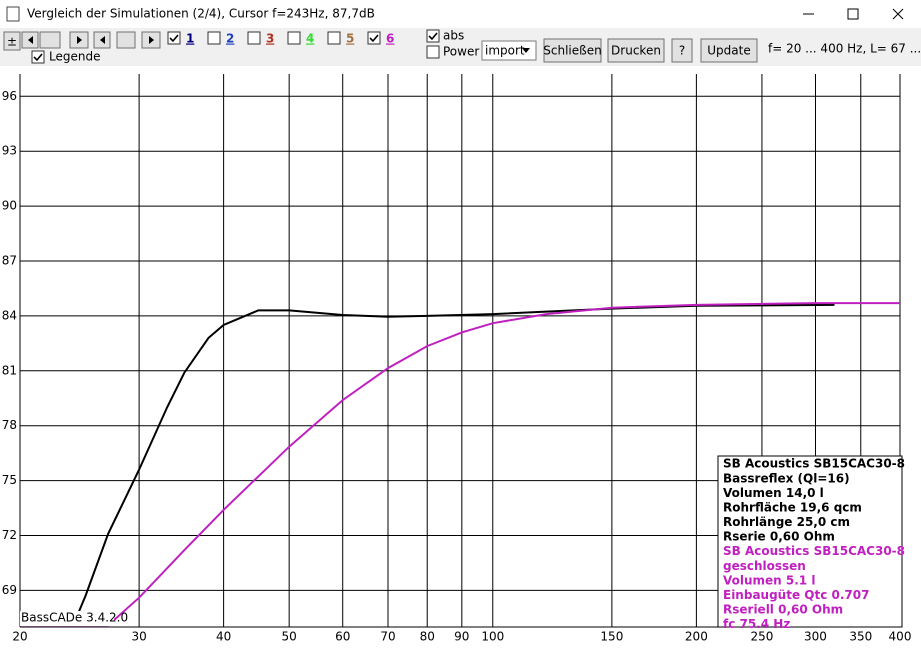 The height and width of the screenshot is (648, 921). I want to click on legend-detail: geschlossen, so click(764, 566).